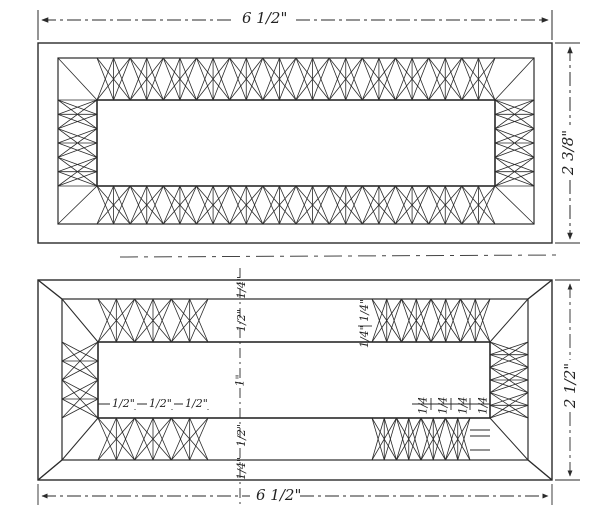  I want to click on band-bottom-label: 1/2", so click(241, 435).